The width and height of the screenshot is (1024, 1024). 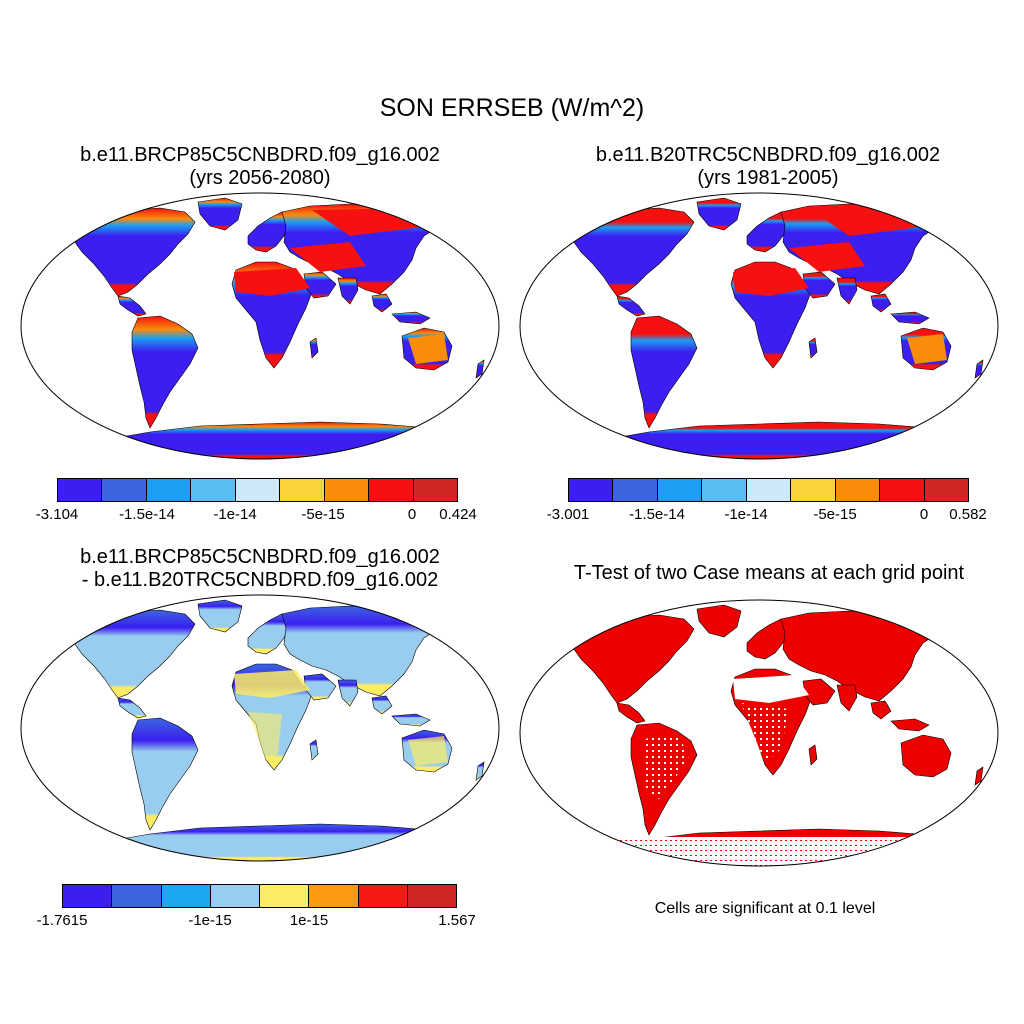 I want to click on panel2-title-line1: b.e11.B20TRC5CNBDRD.f09_g16.002, so click(x=768, y=155).